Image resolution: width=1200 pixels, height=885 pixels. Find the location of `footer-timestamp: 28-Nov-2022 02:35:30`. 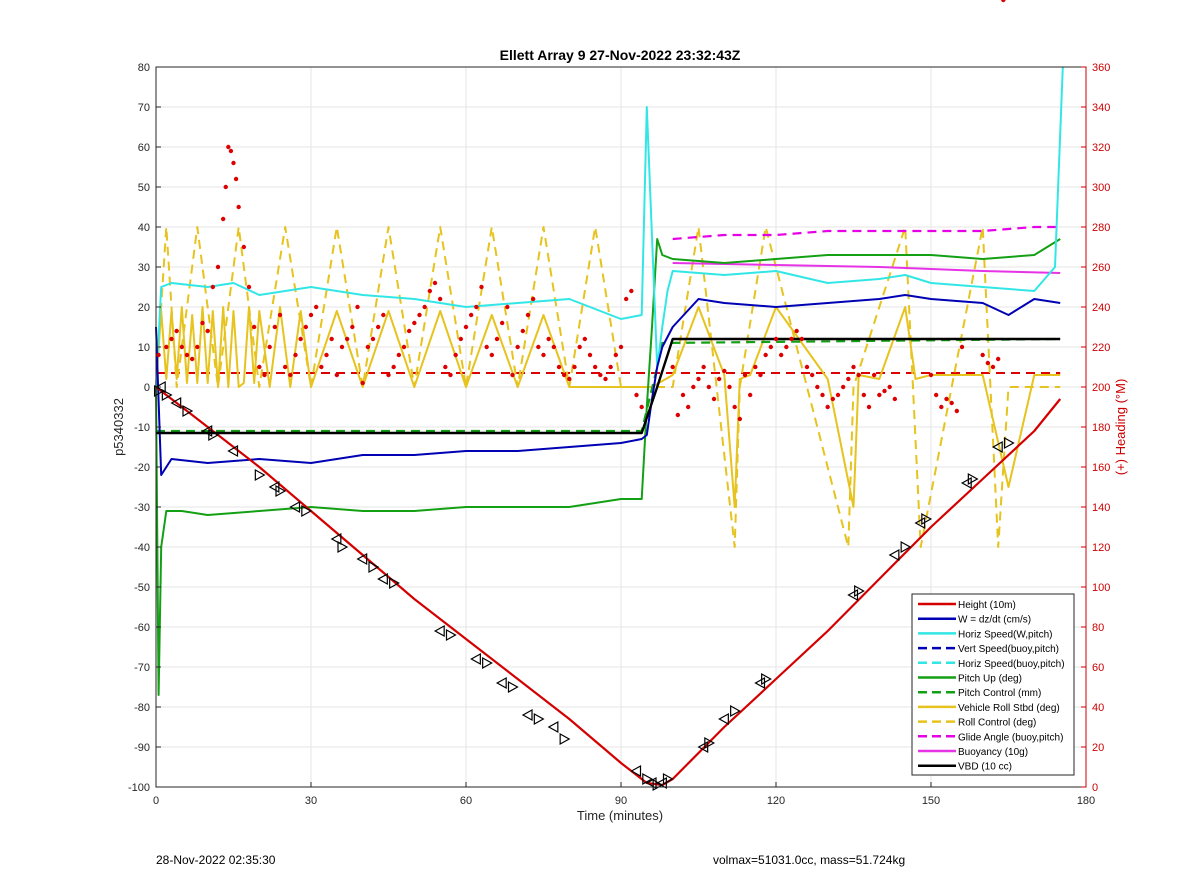

footer-timestamp: 28-Nov-2022 02:35:30 is located at coordinates (216, 860).